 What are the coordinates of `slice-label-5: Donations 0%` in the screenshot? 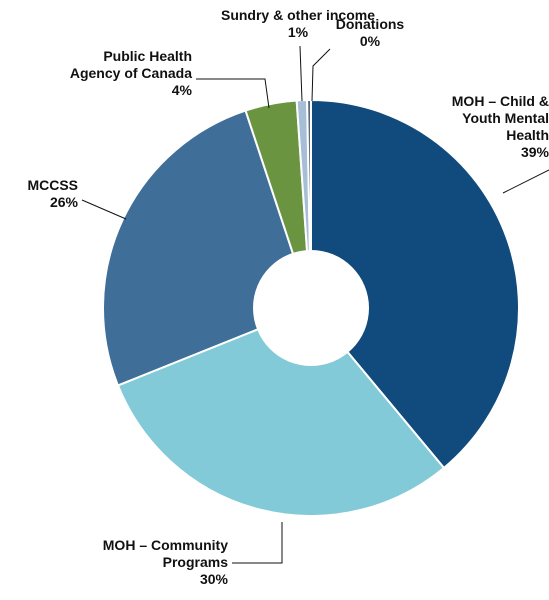 It's located at (370, 32).